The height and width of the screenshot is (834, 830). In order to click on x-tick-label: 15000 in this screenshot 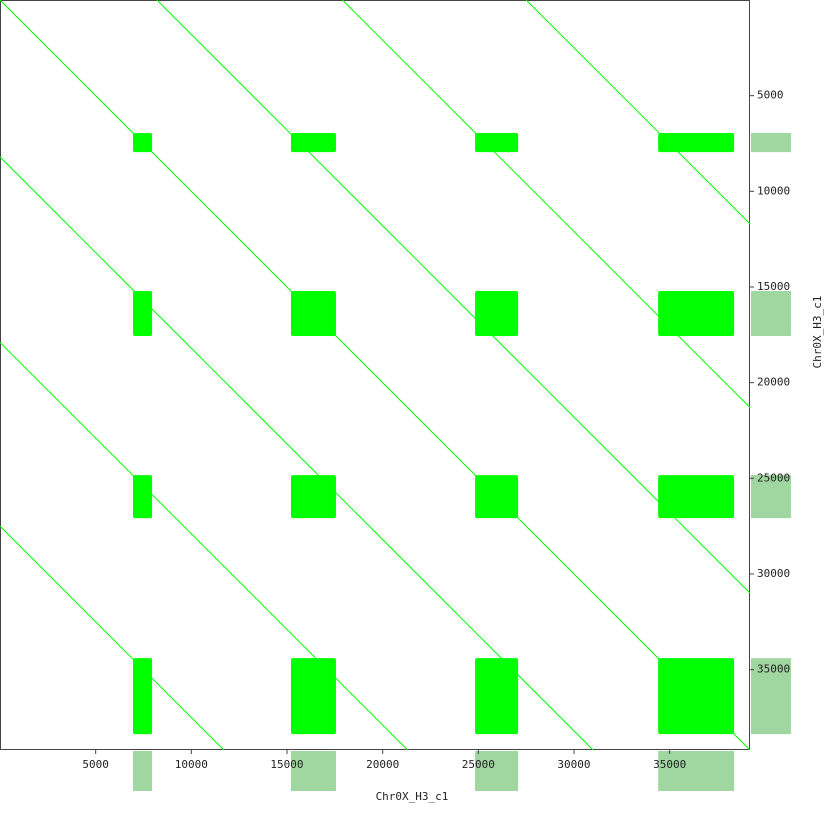, I will do `click(286, 764)`.